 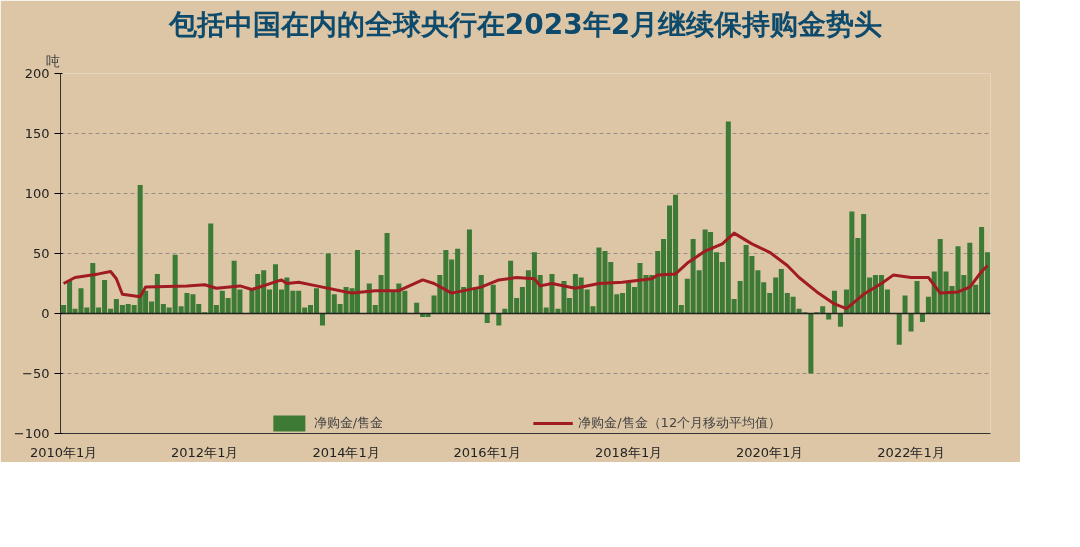 What do you see at coordinates (680, 423) in the screenshot?
I see `legend-label: 净购金/售金（12个月移动平均值）` at bounding box center [680, 423].